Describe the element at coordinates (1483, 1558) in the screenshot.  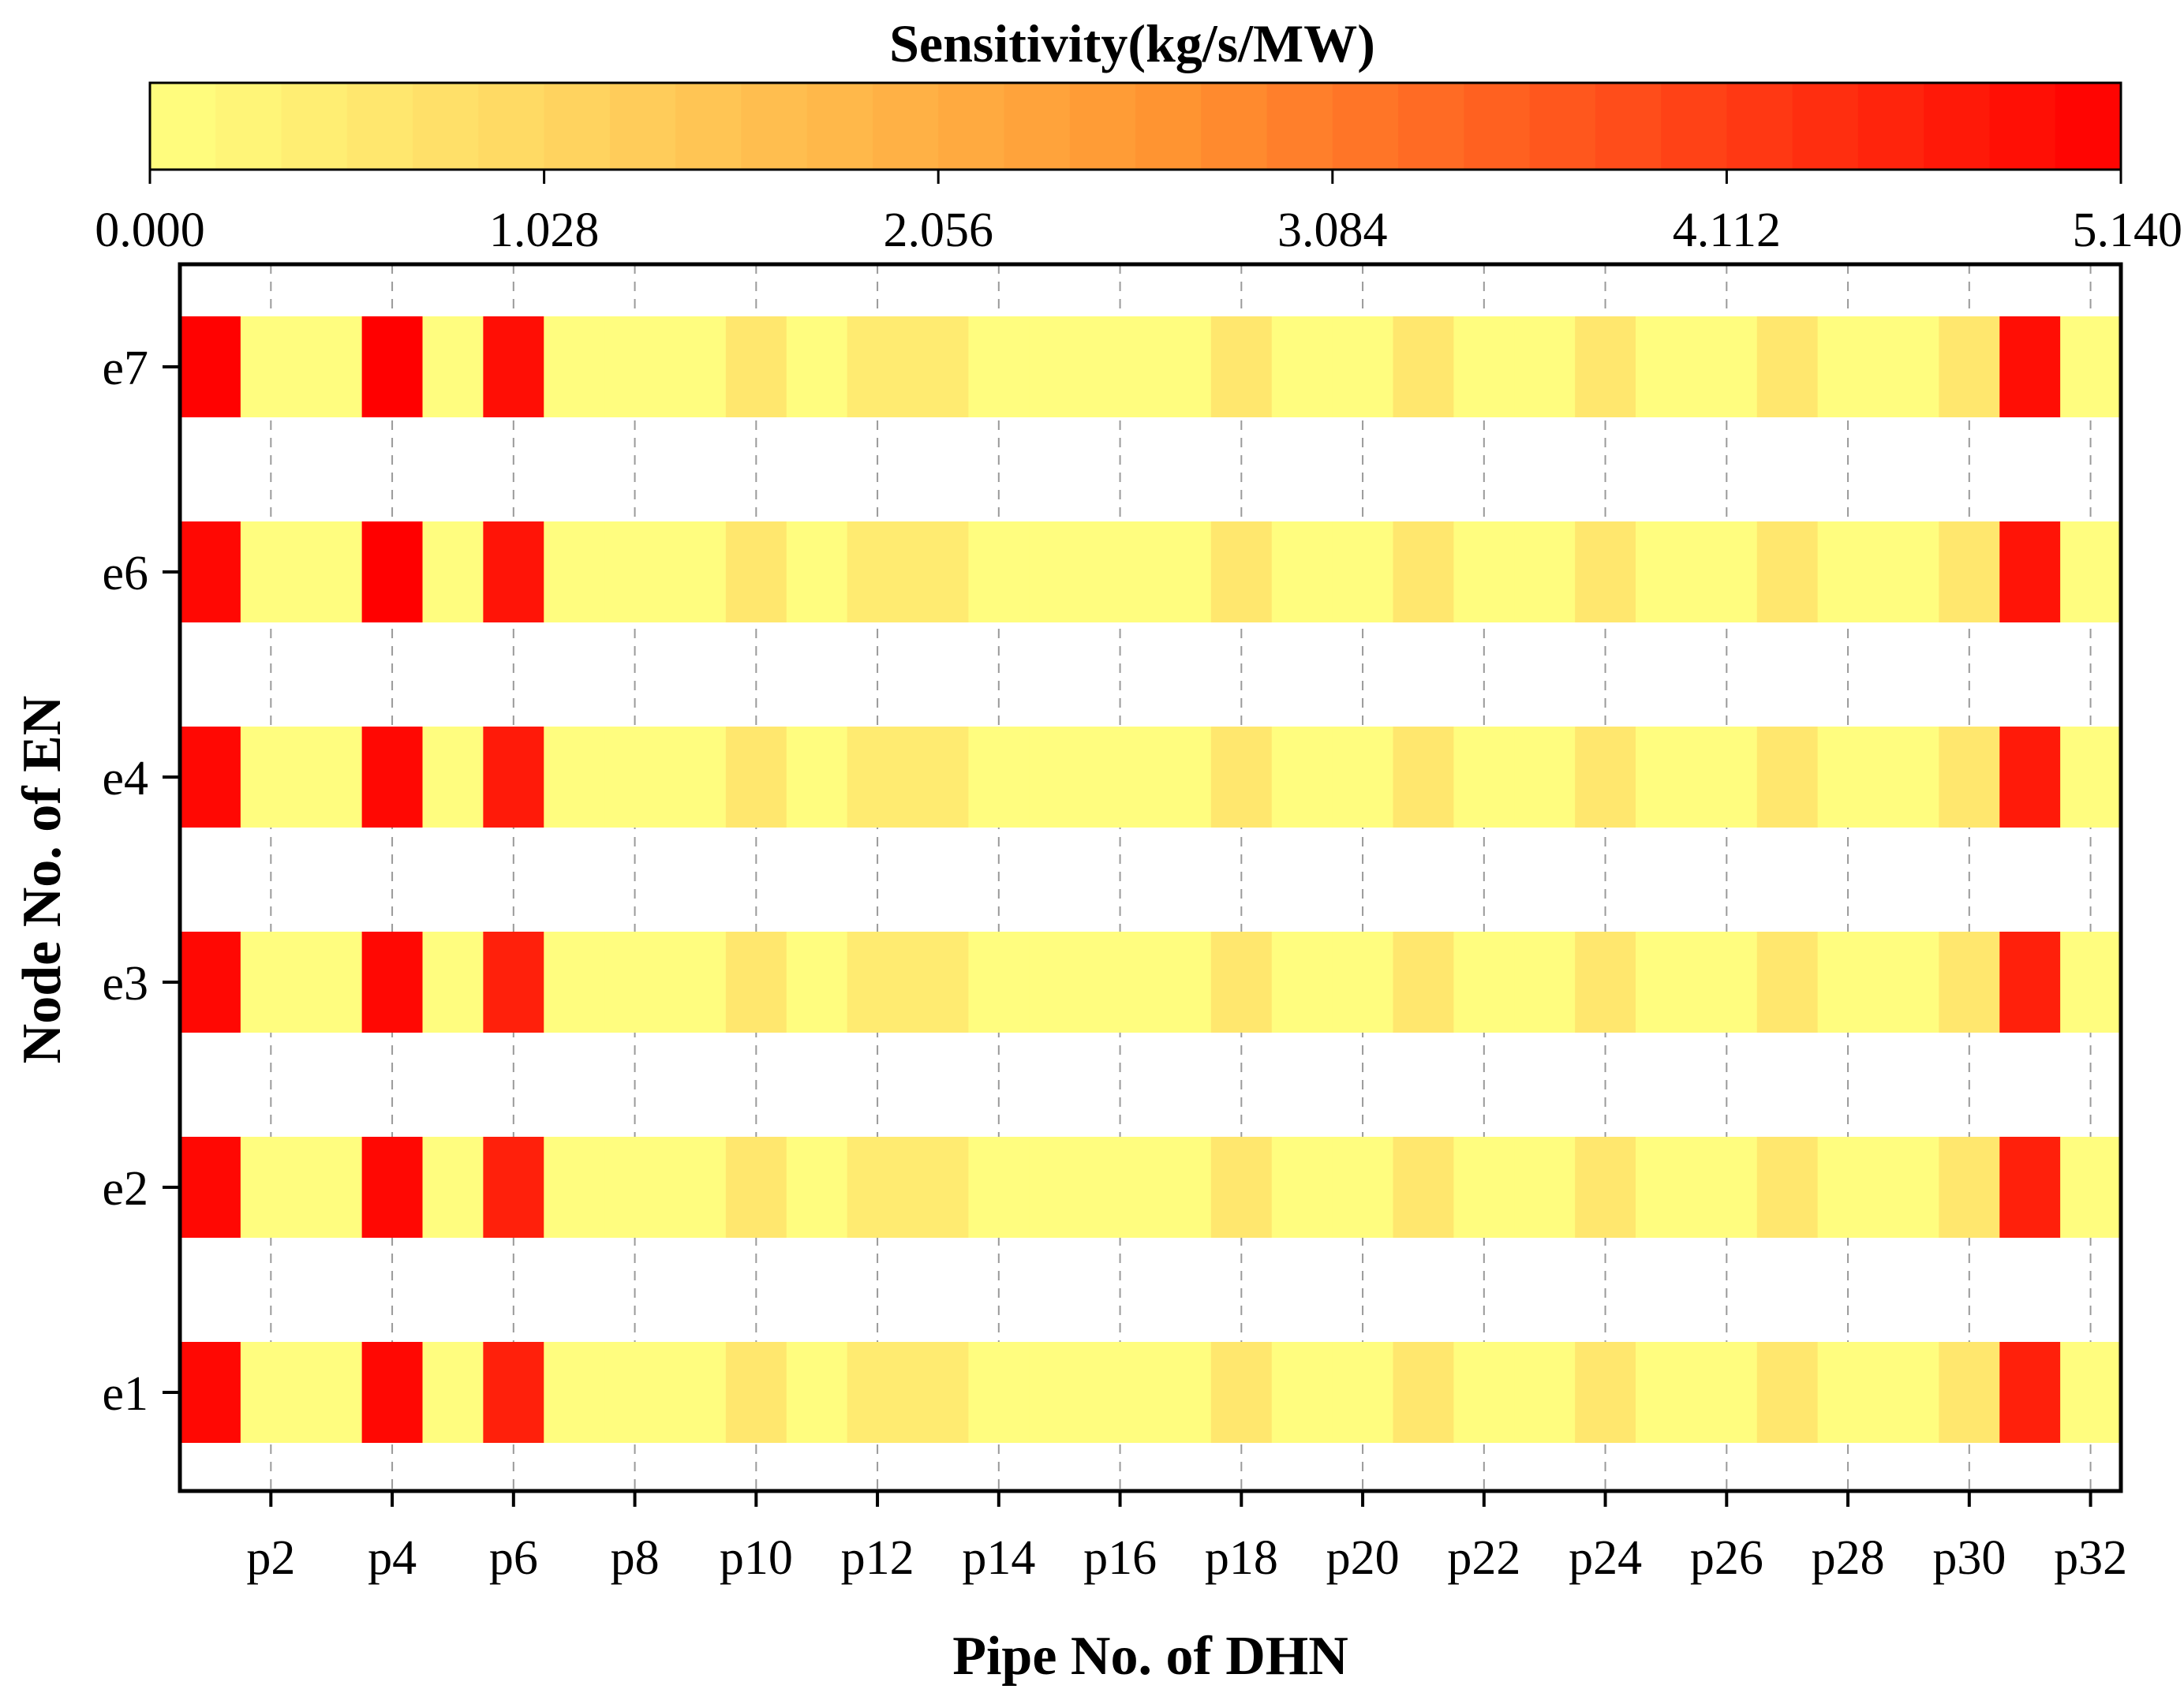
I see `x-tick-label: p22` at that location.